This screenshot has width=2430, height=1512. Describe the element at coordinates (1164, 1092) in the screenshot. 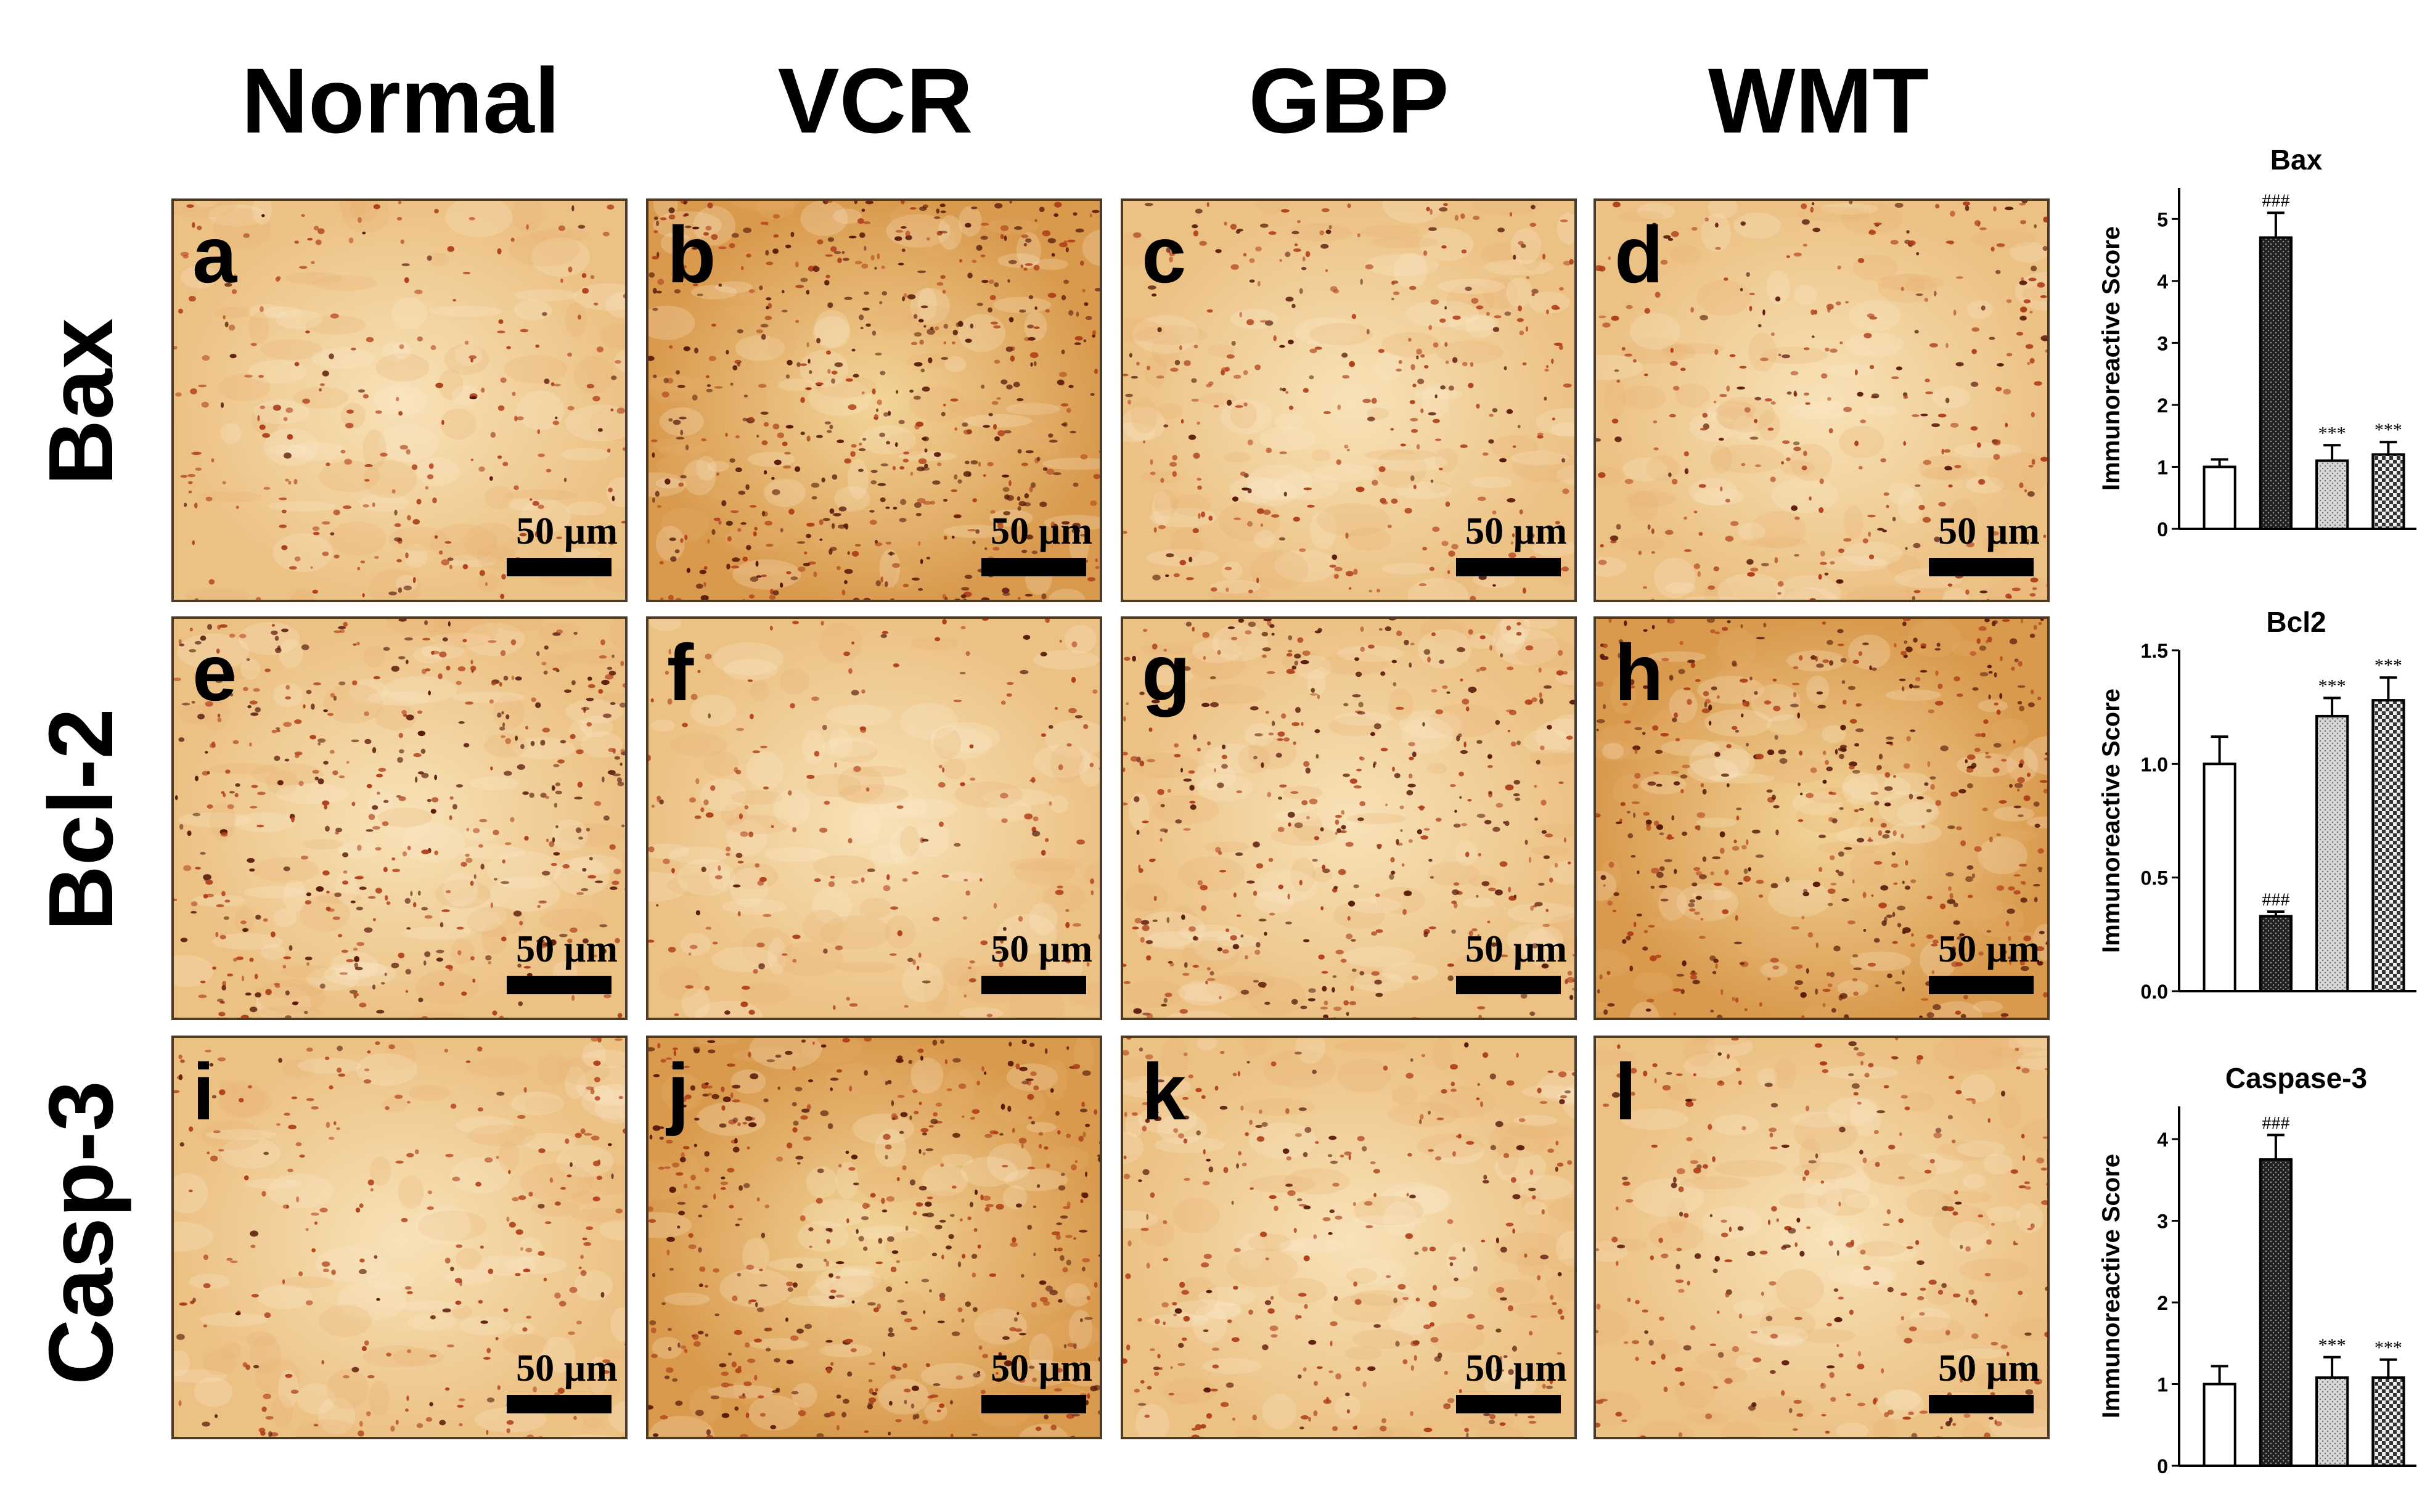

I see `panel-letter-k: k` at that location.